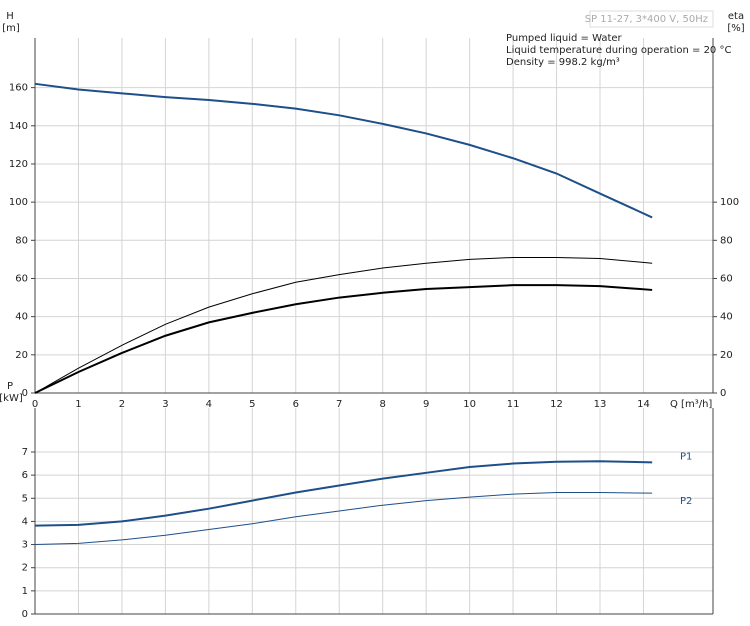 The height and width of the screenshot is (626, 750). Describe the element at coordinates (21, 355) in the screenshot. I see `y-tick-label: 20` at that location.